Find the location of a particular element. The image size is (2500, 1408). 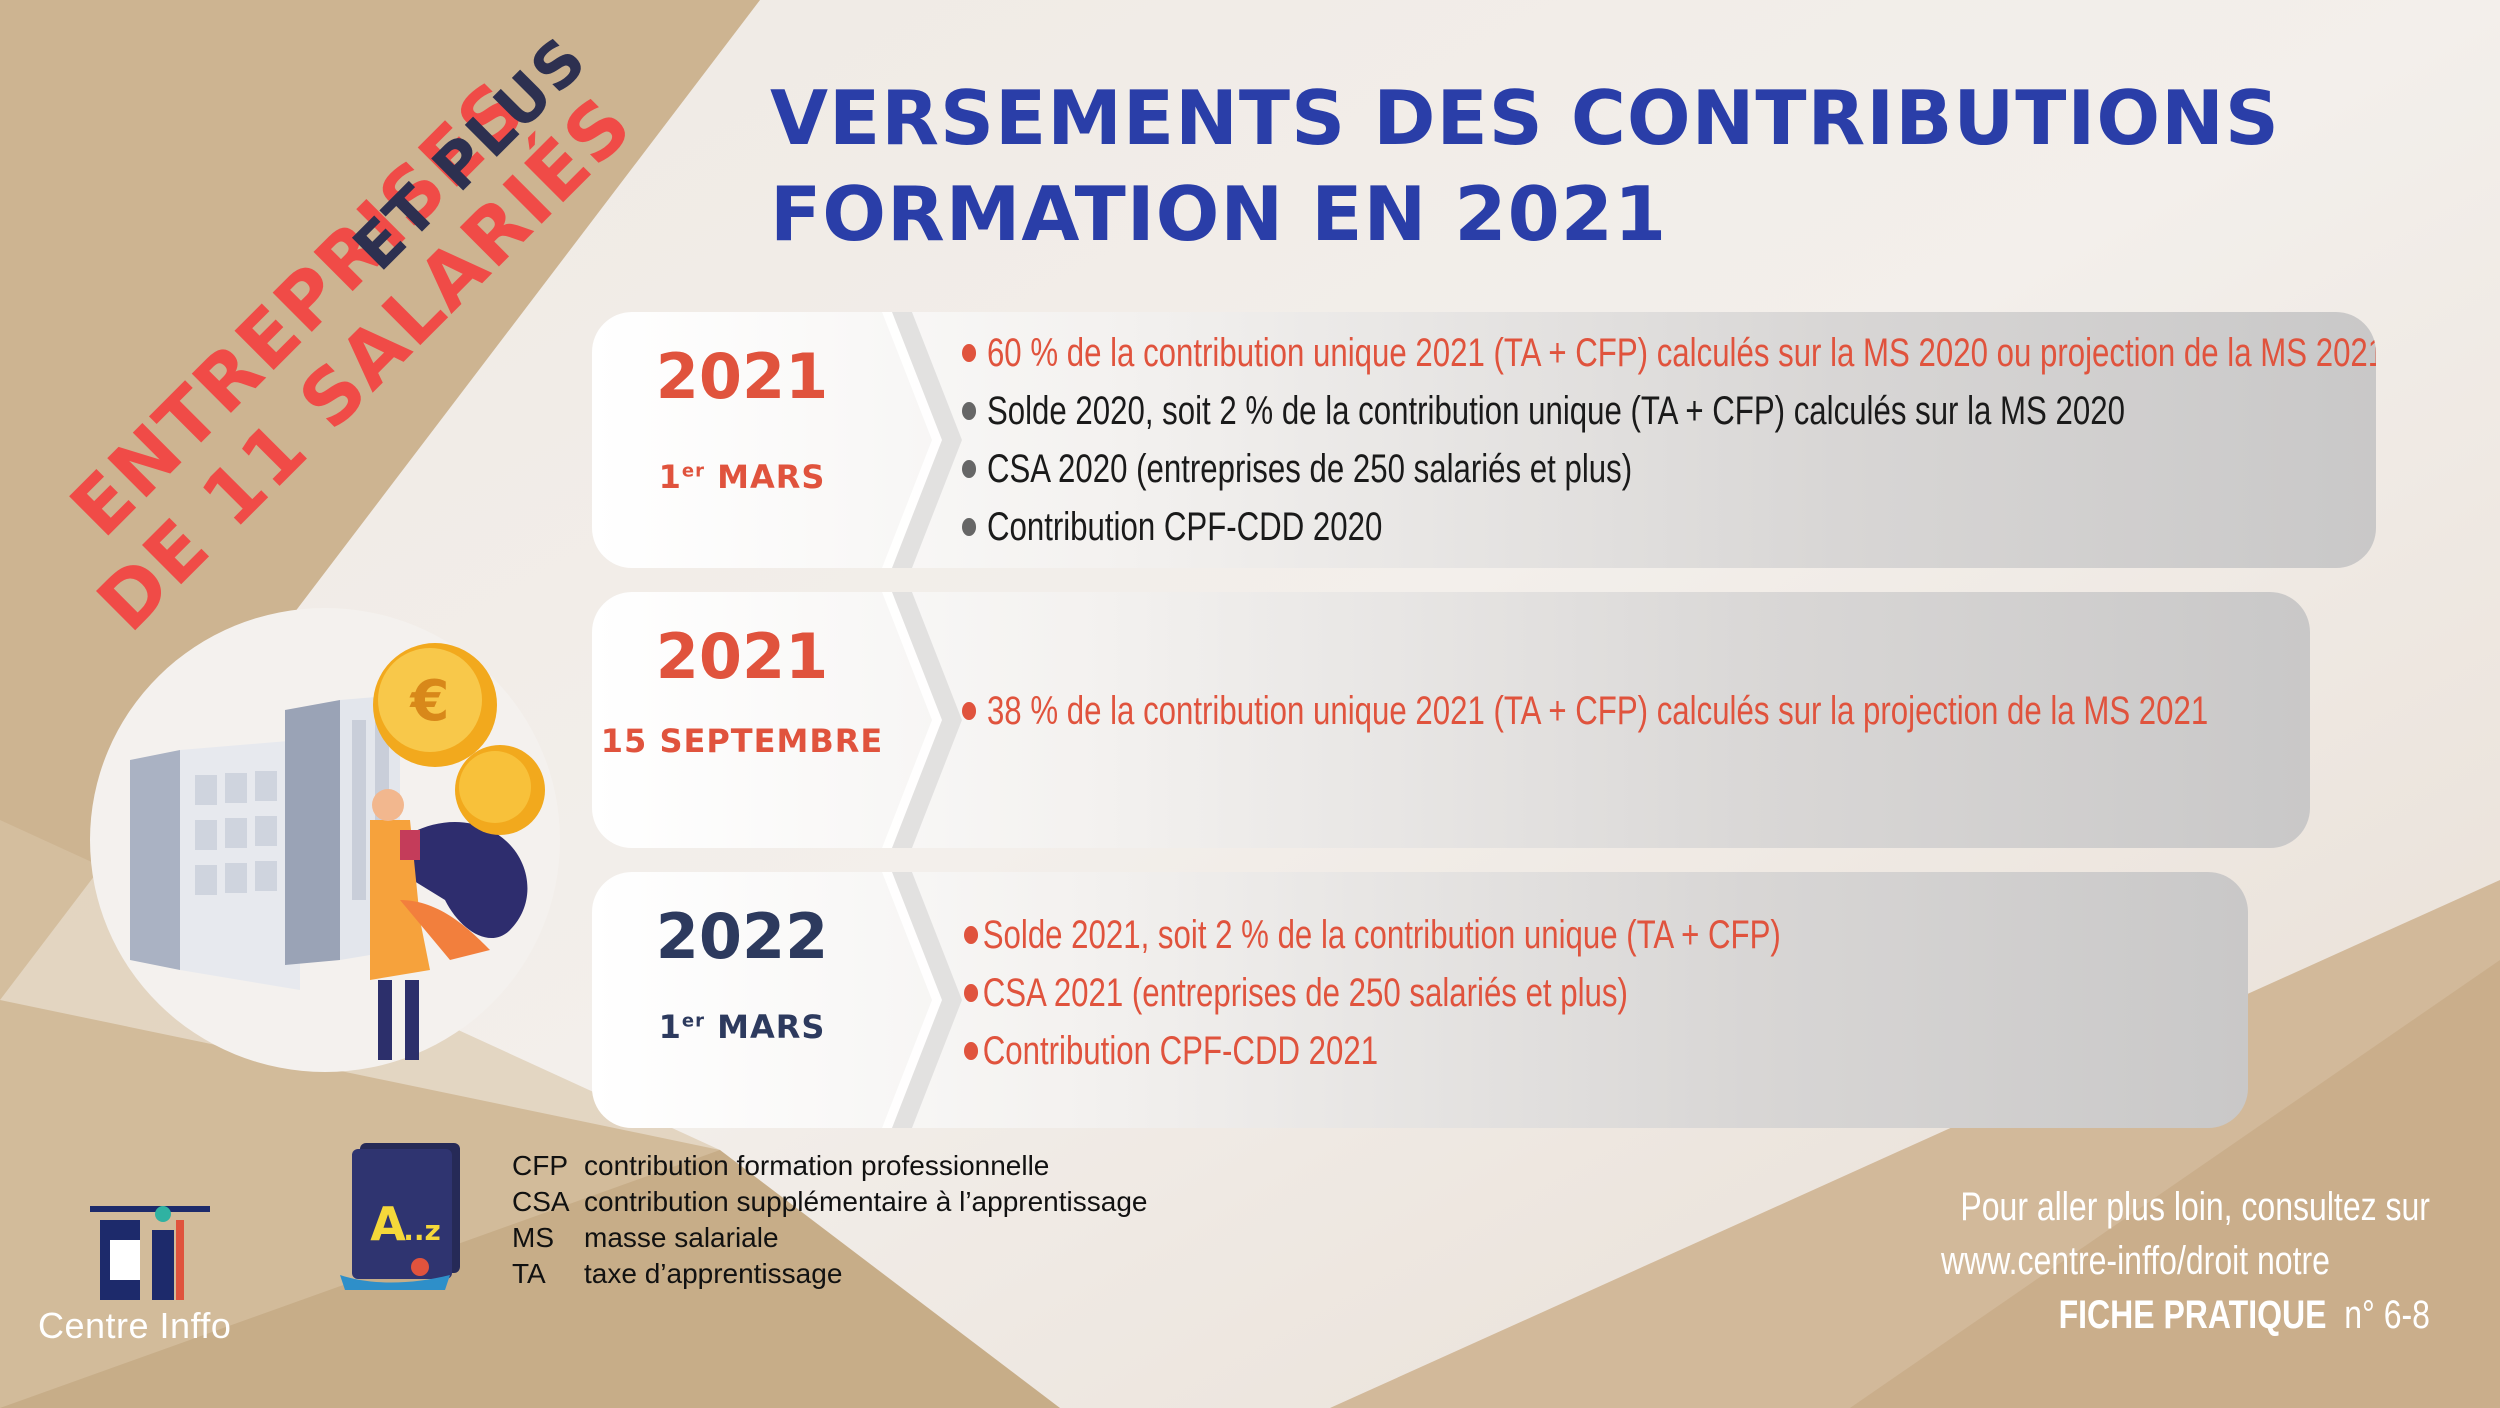

svg-text: ..z is located at coordinates (422, 1230).